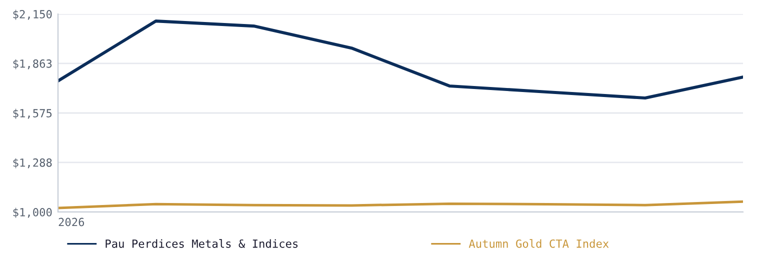 The width and height of the screenshot is (760, 260). I want to click on legend-label: Pau Perdices Metals & Indices, so click(202, 243).